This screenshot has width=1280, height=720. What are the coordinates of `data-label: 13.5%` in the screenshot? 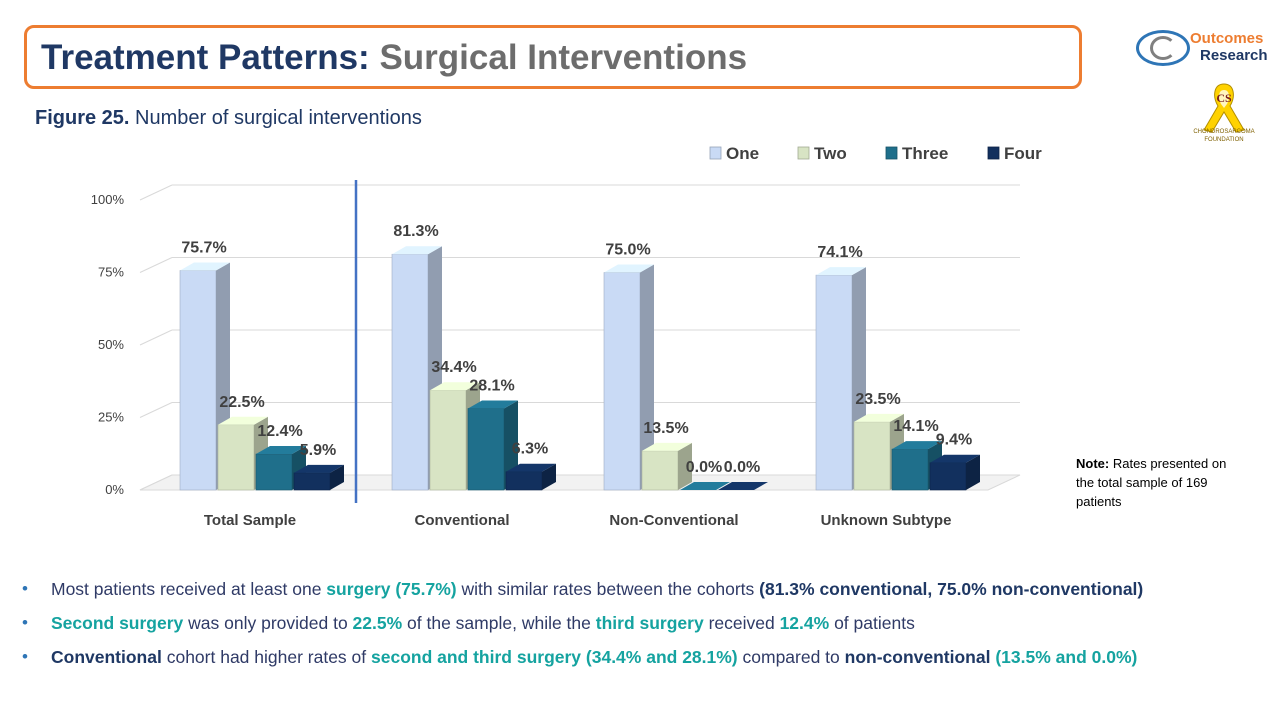 It's located at (665, 428).